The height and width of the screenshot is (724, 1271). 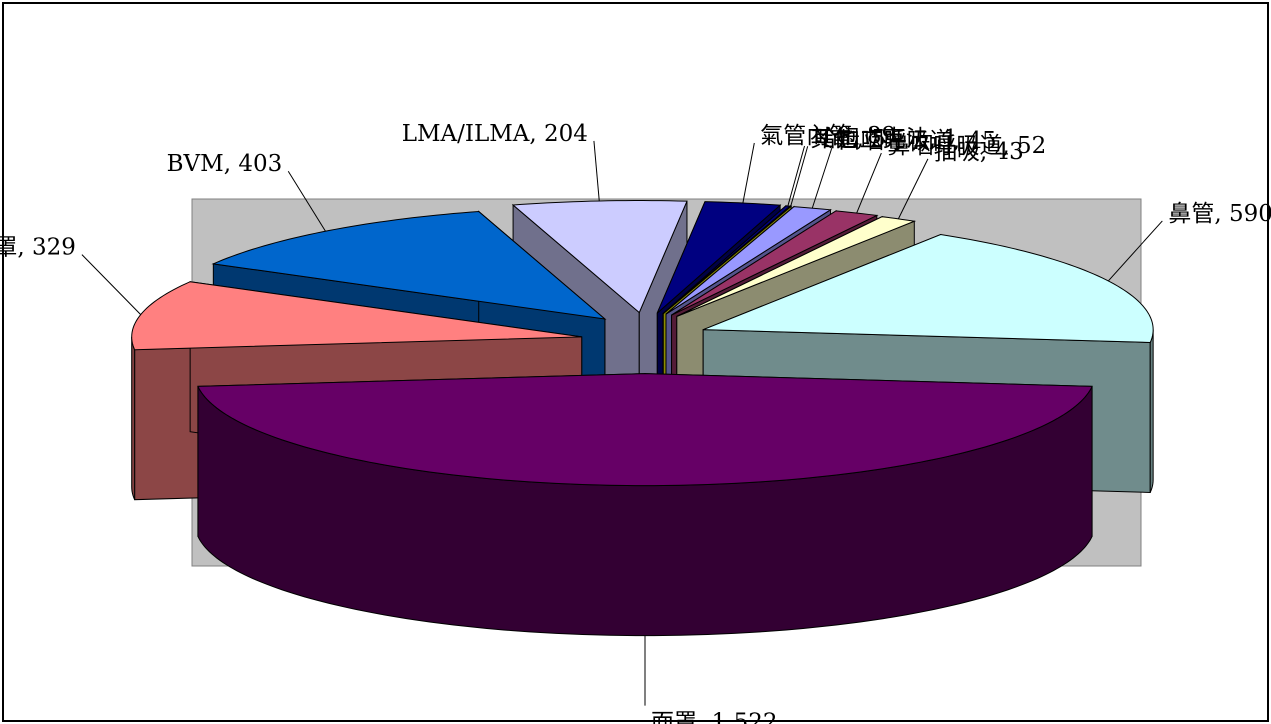 I want to click on label-slice-9: 抽吸, 43, so click(x=979, y=152).